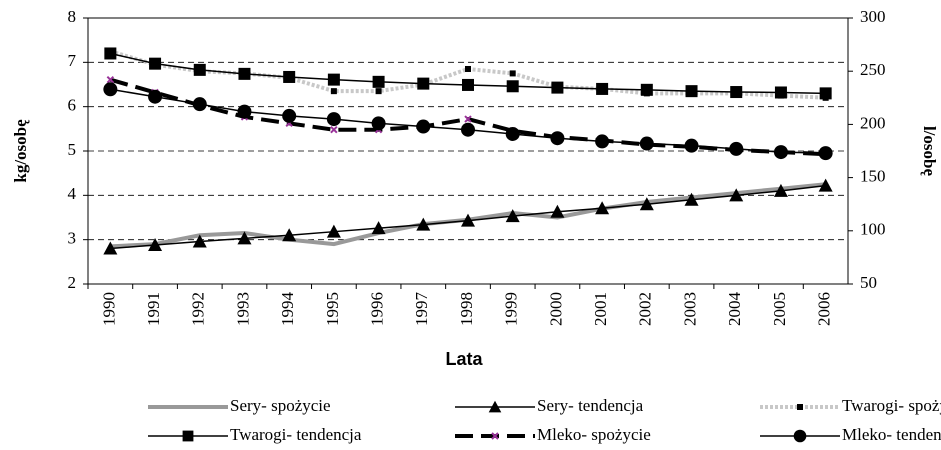  Describe the element at coordinates (72, 149) in the screenshot. I see `y-tick-label: 5` at that location.